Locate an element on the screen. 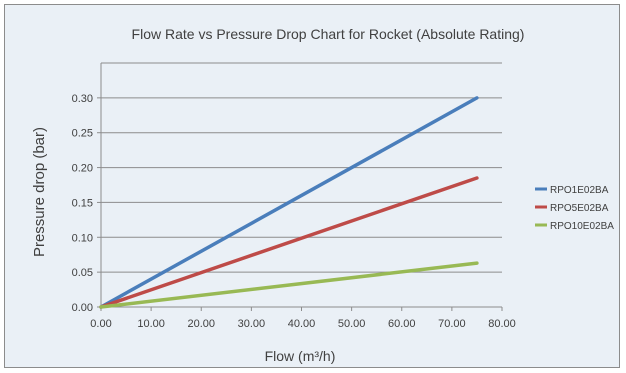 This screenshot has width=626, height=373. legend-label: RPO5E02BA is located at coordinates (579, 208).